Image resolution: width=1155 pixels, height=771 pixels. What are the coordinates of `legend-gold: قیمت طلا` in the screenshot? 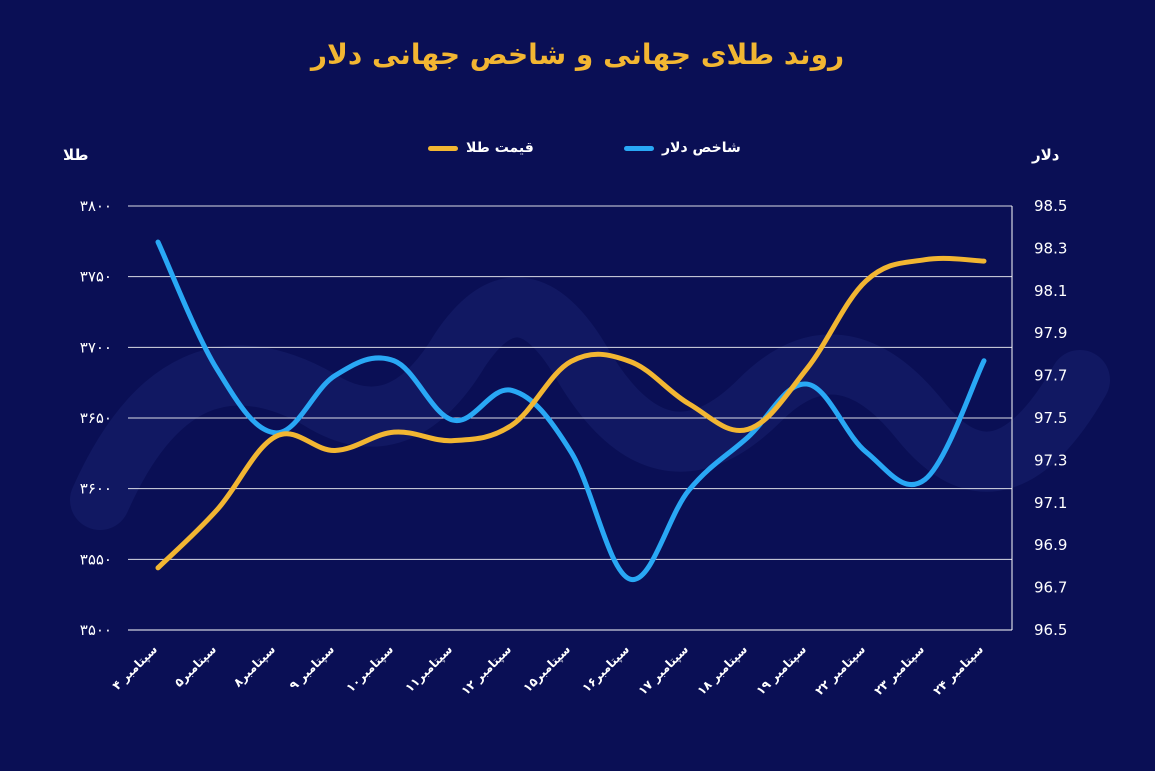 It's located at (481, 148).